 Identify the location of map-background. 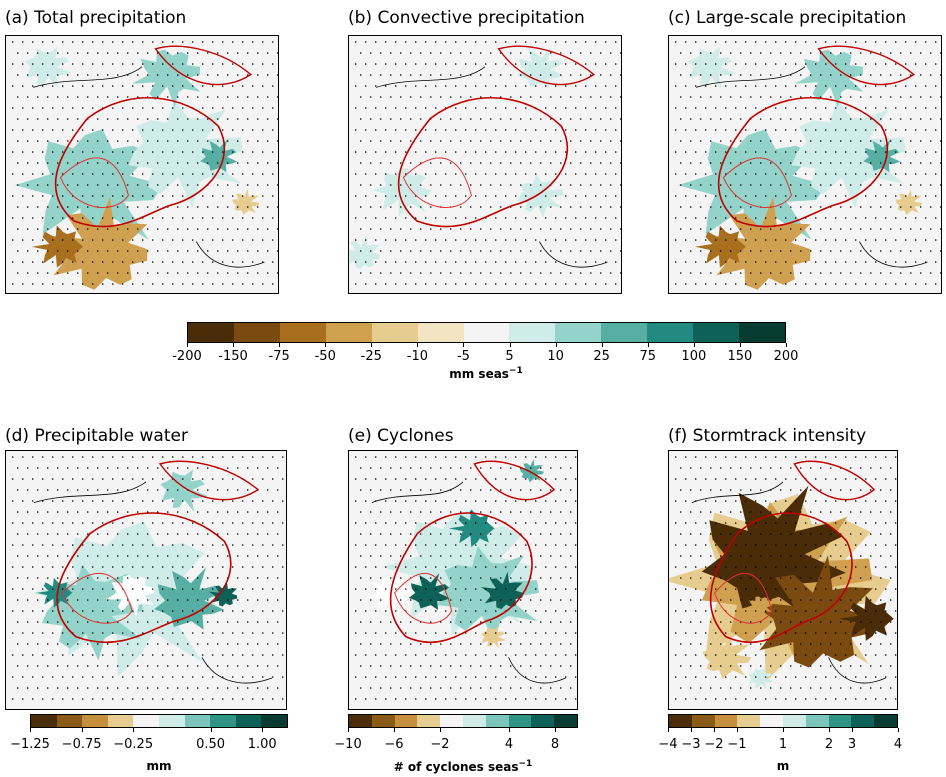
(485, 164).